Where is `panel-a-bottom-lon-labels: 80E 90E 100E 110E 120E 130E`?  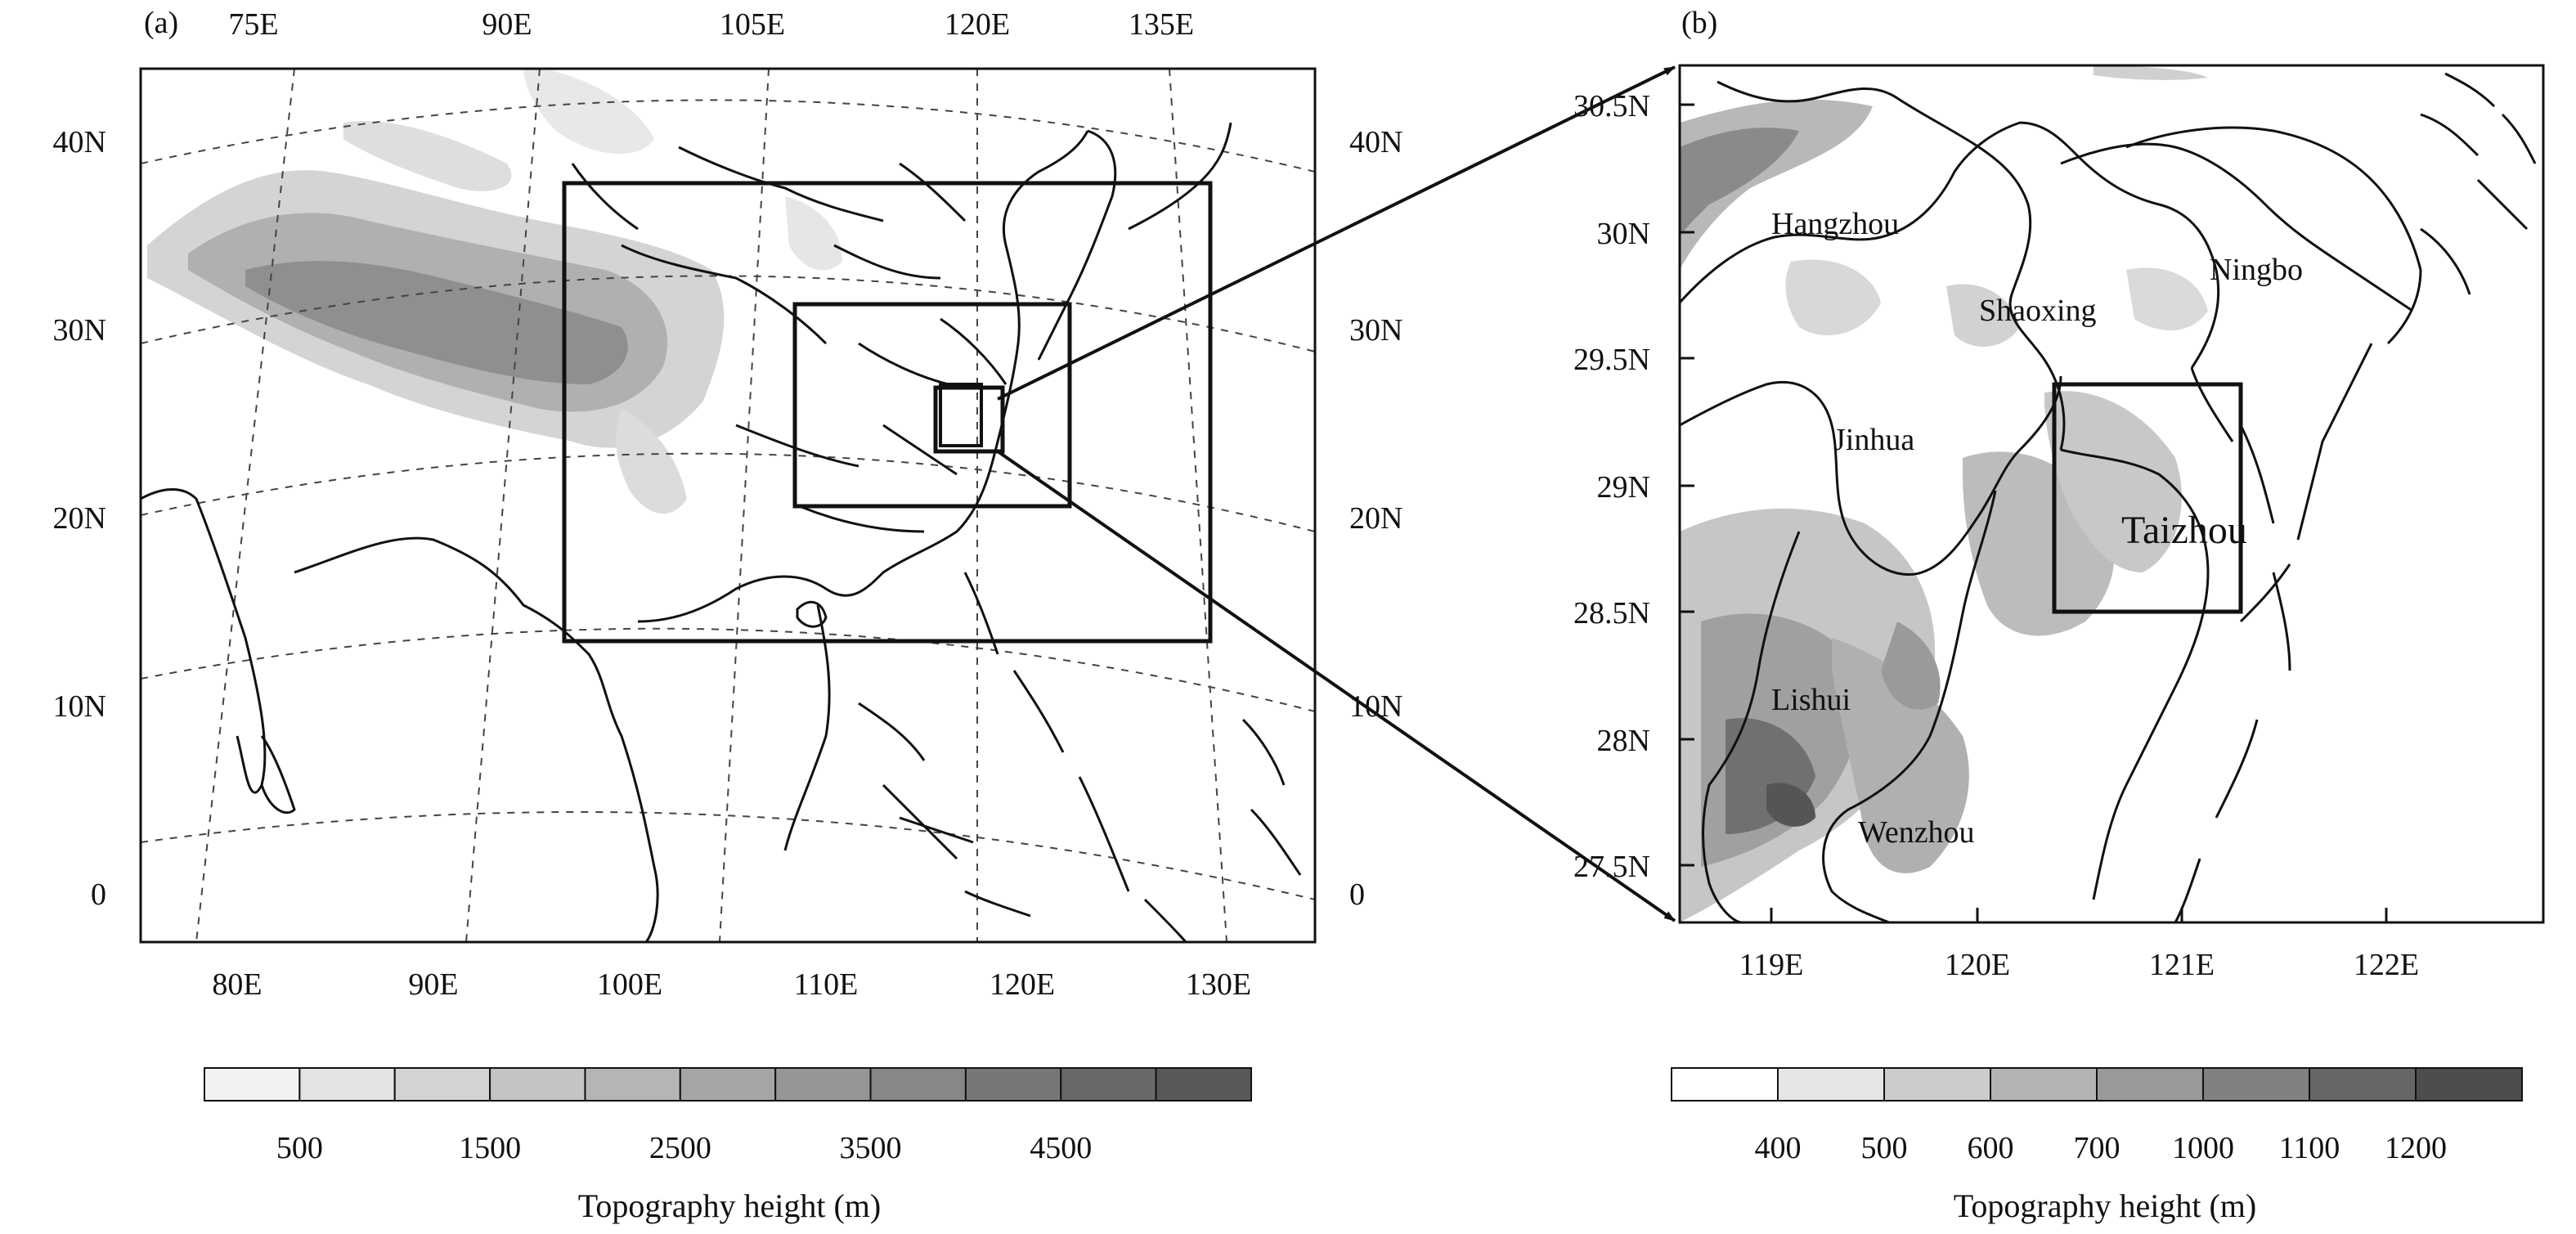 panel-a-bottom-lon-labels: 80E 90E 100E 110E 120E 130E is located at coordinates (731, 984).